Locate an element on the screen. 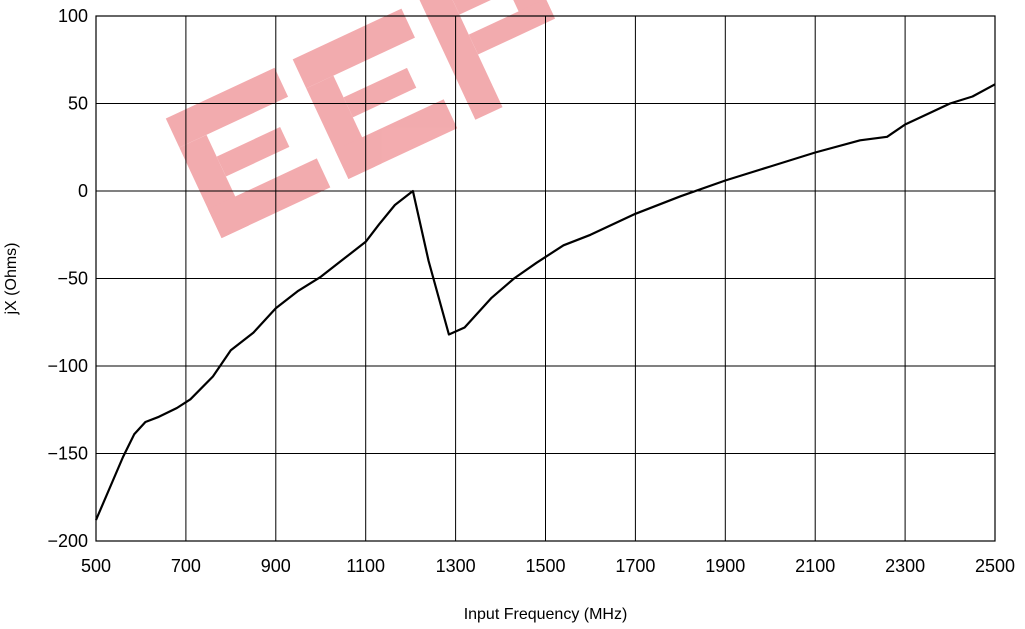 The height and width of the screenshot is (629, 1025). y-tick-label: 0 is located at coordinates (83, 191).